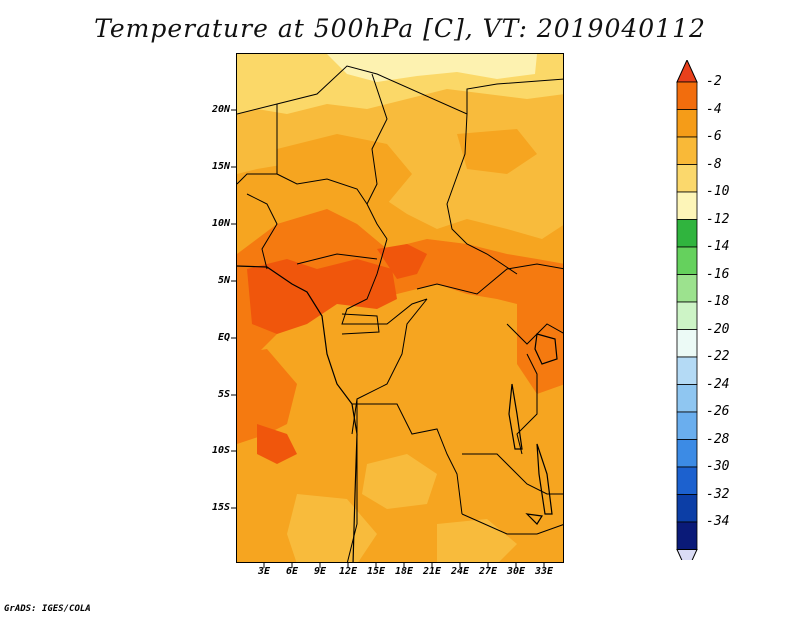 The width and height of the screenshot is (800, 618). Describe the element at coordinates (516, 571) in the screenshot. I see `lon-label-30e: 30E` at that location.